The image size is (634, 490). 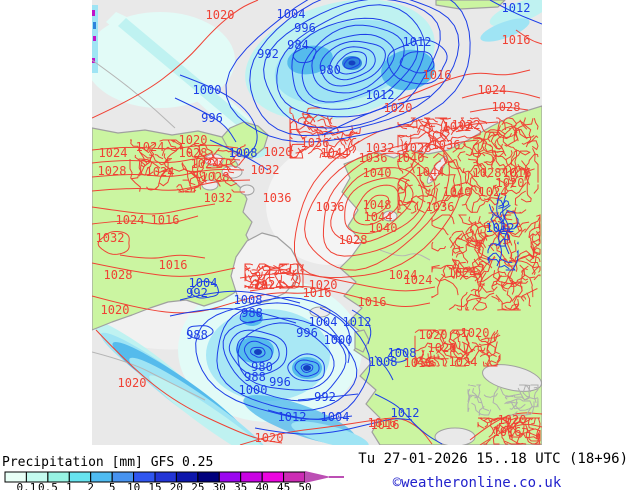 I want to click on scale-tick-label: 45, so click(x=283, y=485).